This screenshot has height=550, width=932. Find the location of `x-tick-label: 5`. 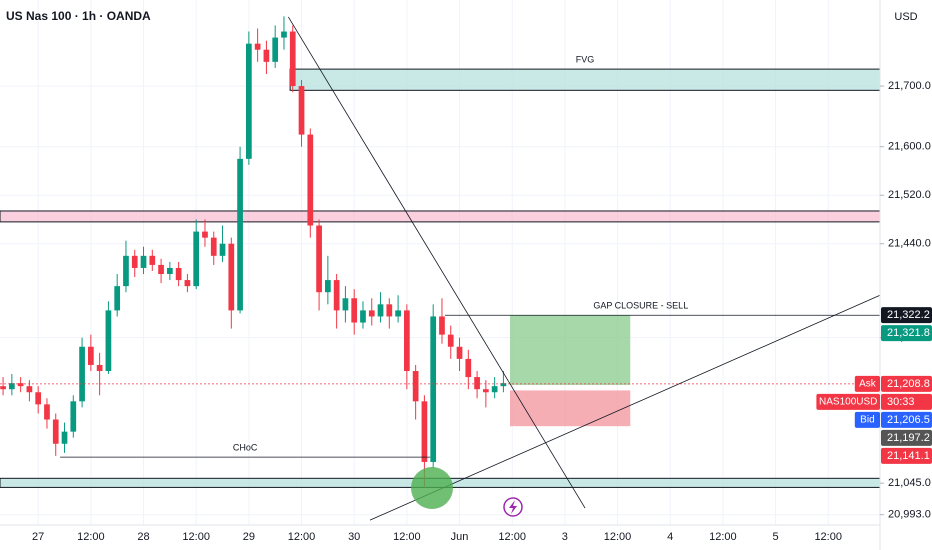

x-tick-label: 5 is located at coordinates (775, 537).